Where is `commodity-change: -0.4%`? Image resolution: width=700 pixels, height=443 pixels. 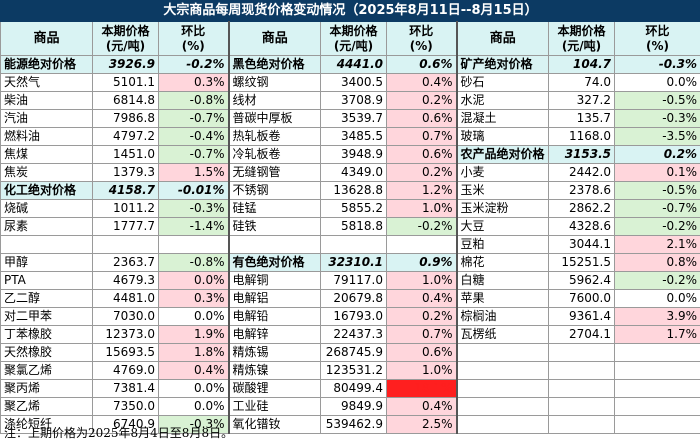
commodity-change: -0.4% is located at coordinates (194, 136).